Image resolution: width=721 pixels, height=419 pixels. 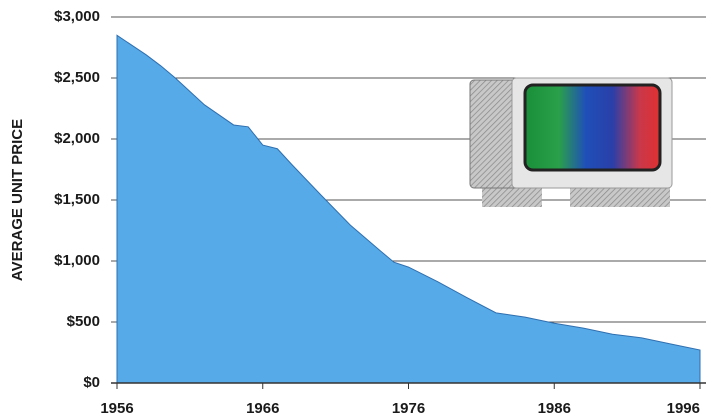 I want to click on y-tick-label: $3,000, so click(x=77, y=16).